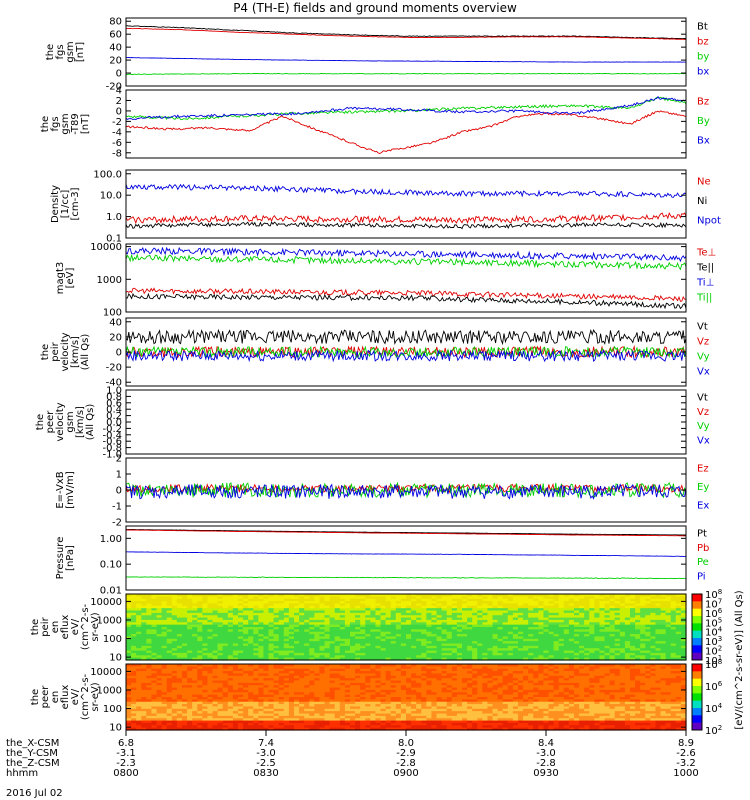 Image resolution: width=750 pixels, height=800 pixels. I want to click on y-tick-label: 0.0, so click(114, 423).